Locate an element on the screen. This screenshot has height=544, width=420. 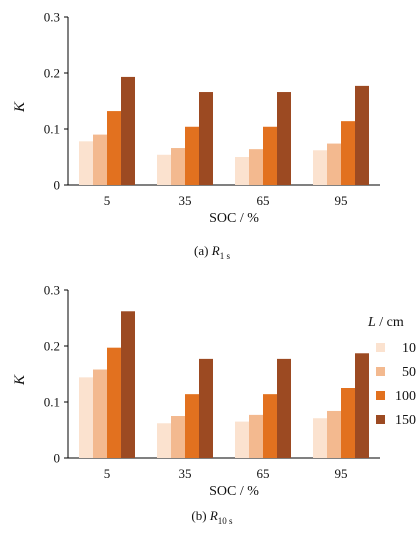
bar-b-soc35-L50 is located at coordinates (178, 437).